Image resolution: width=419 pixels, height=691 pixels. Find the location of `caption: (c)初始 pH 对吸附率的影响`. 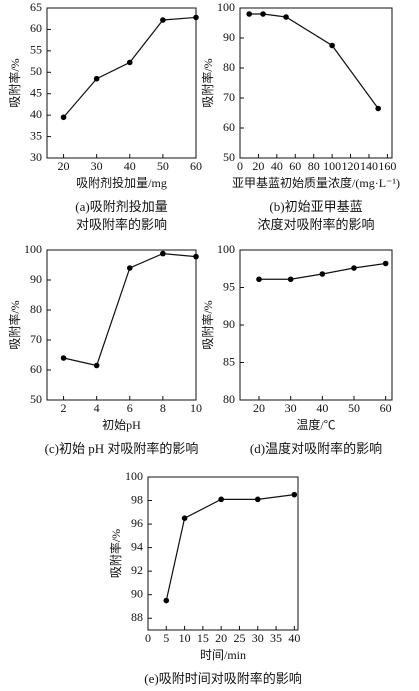

caption: (c)初始 pH 对吸附率的影响 is located at coordinates (122, 448).